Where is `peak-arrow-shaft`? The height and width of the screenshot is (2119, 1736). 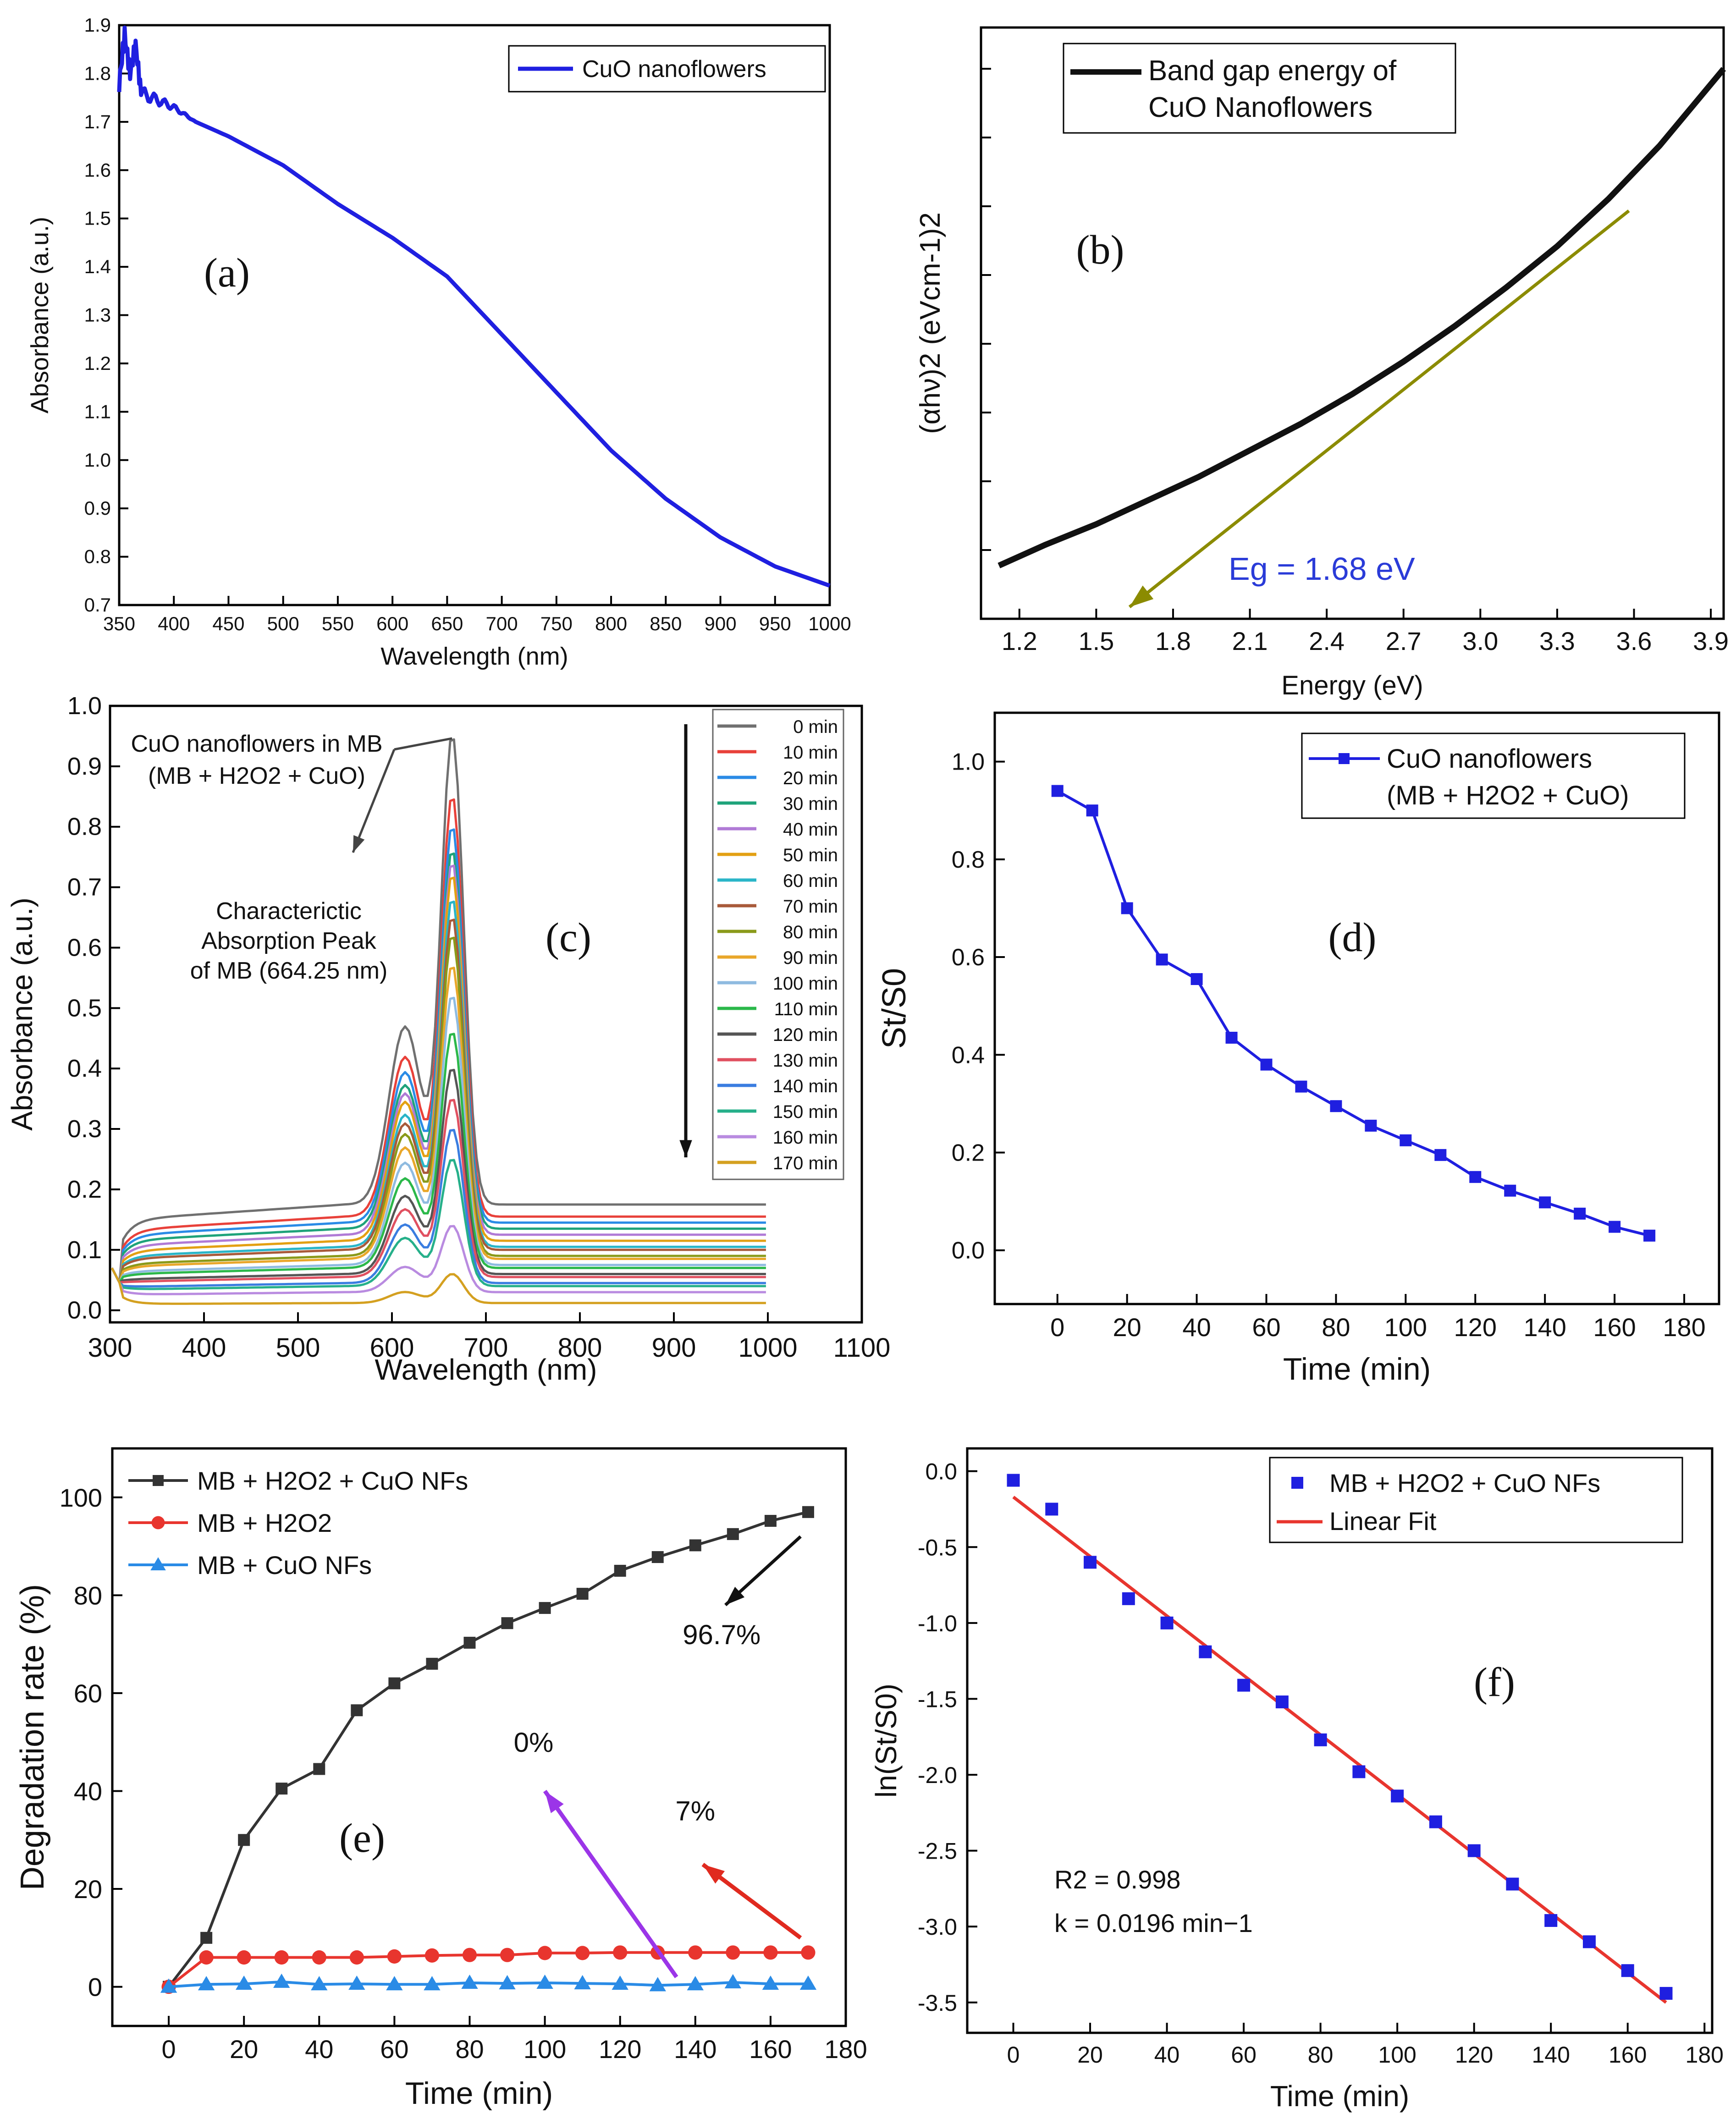
peak-arrow-shaft is located at coordinates (374, 801).